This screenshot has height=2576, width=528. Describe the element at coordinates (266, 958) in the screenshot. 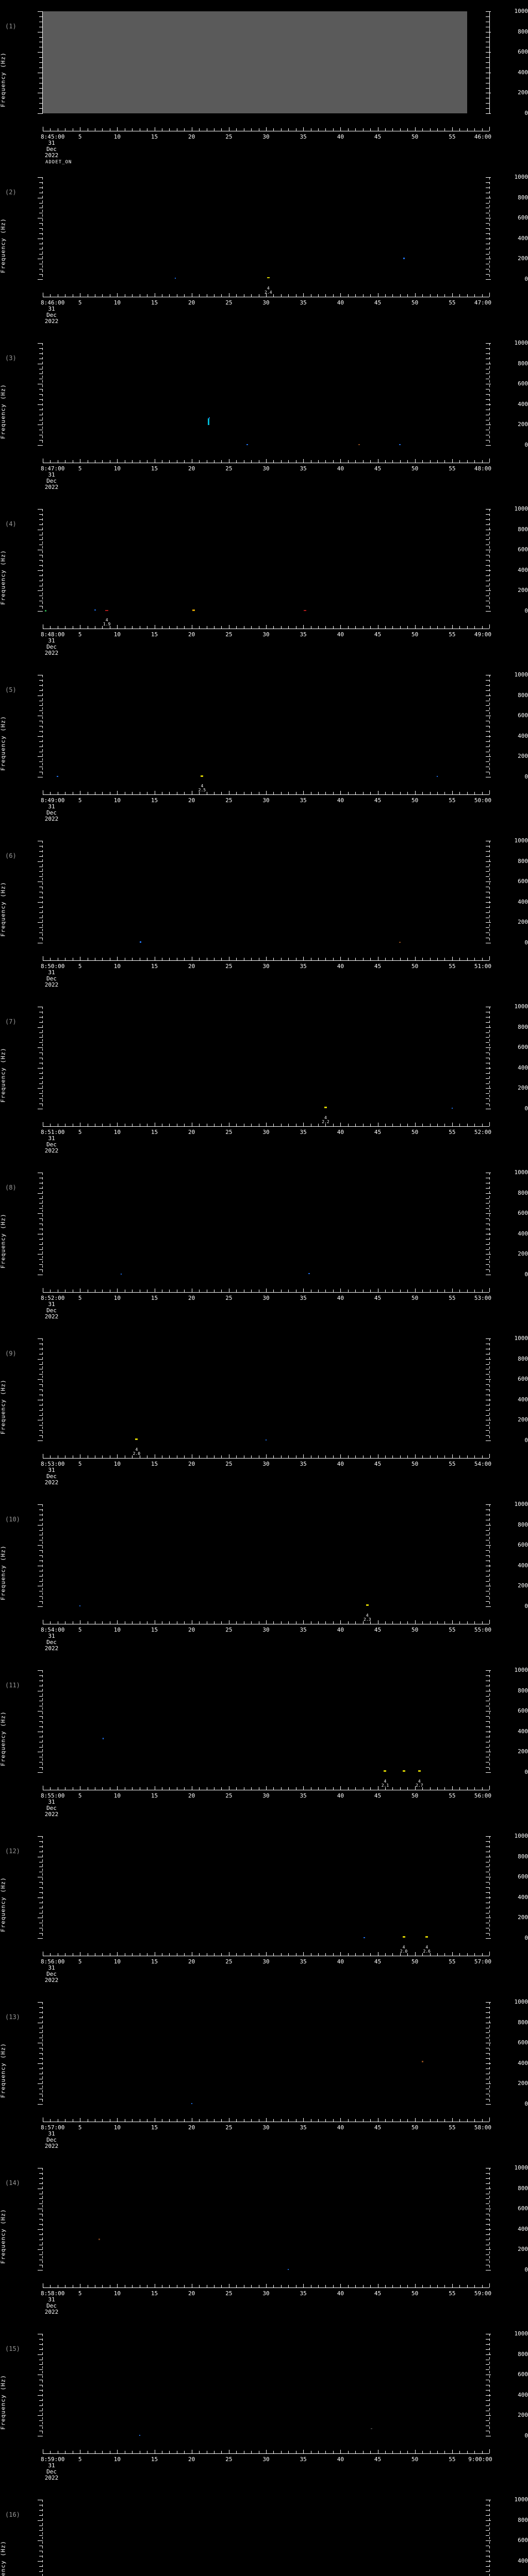

I see `x-axis` at that location.